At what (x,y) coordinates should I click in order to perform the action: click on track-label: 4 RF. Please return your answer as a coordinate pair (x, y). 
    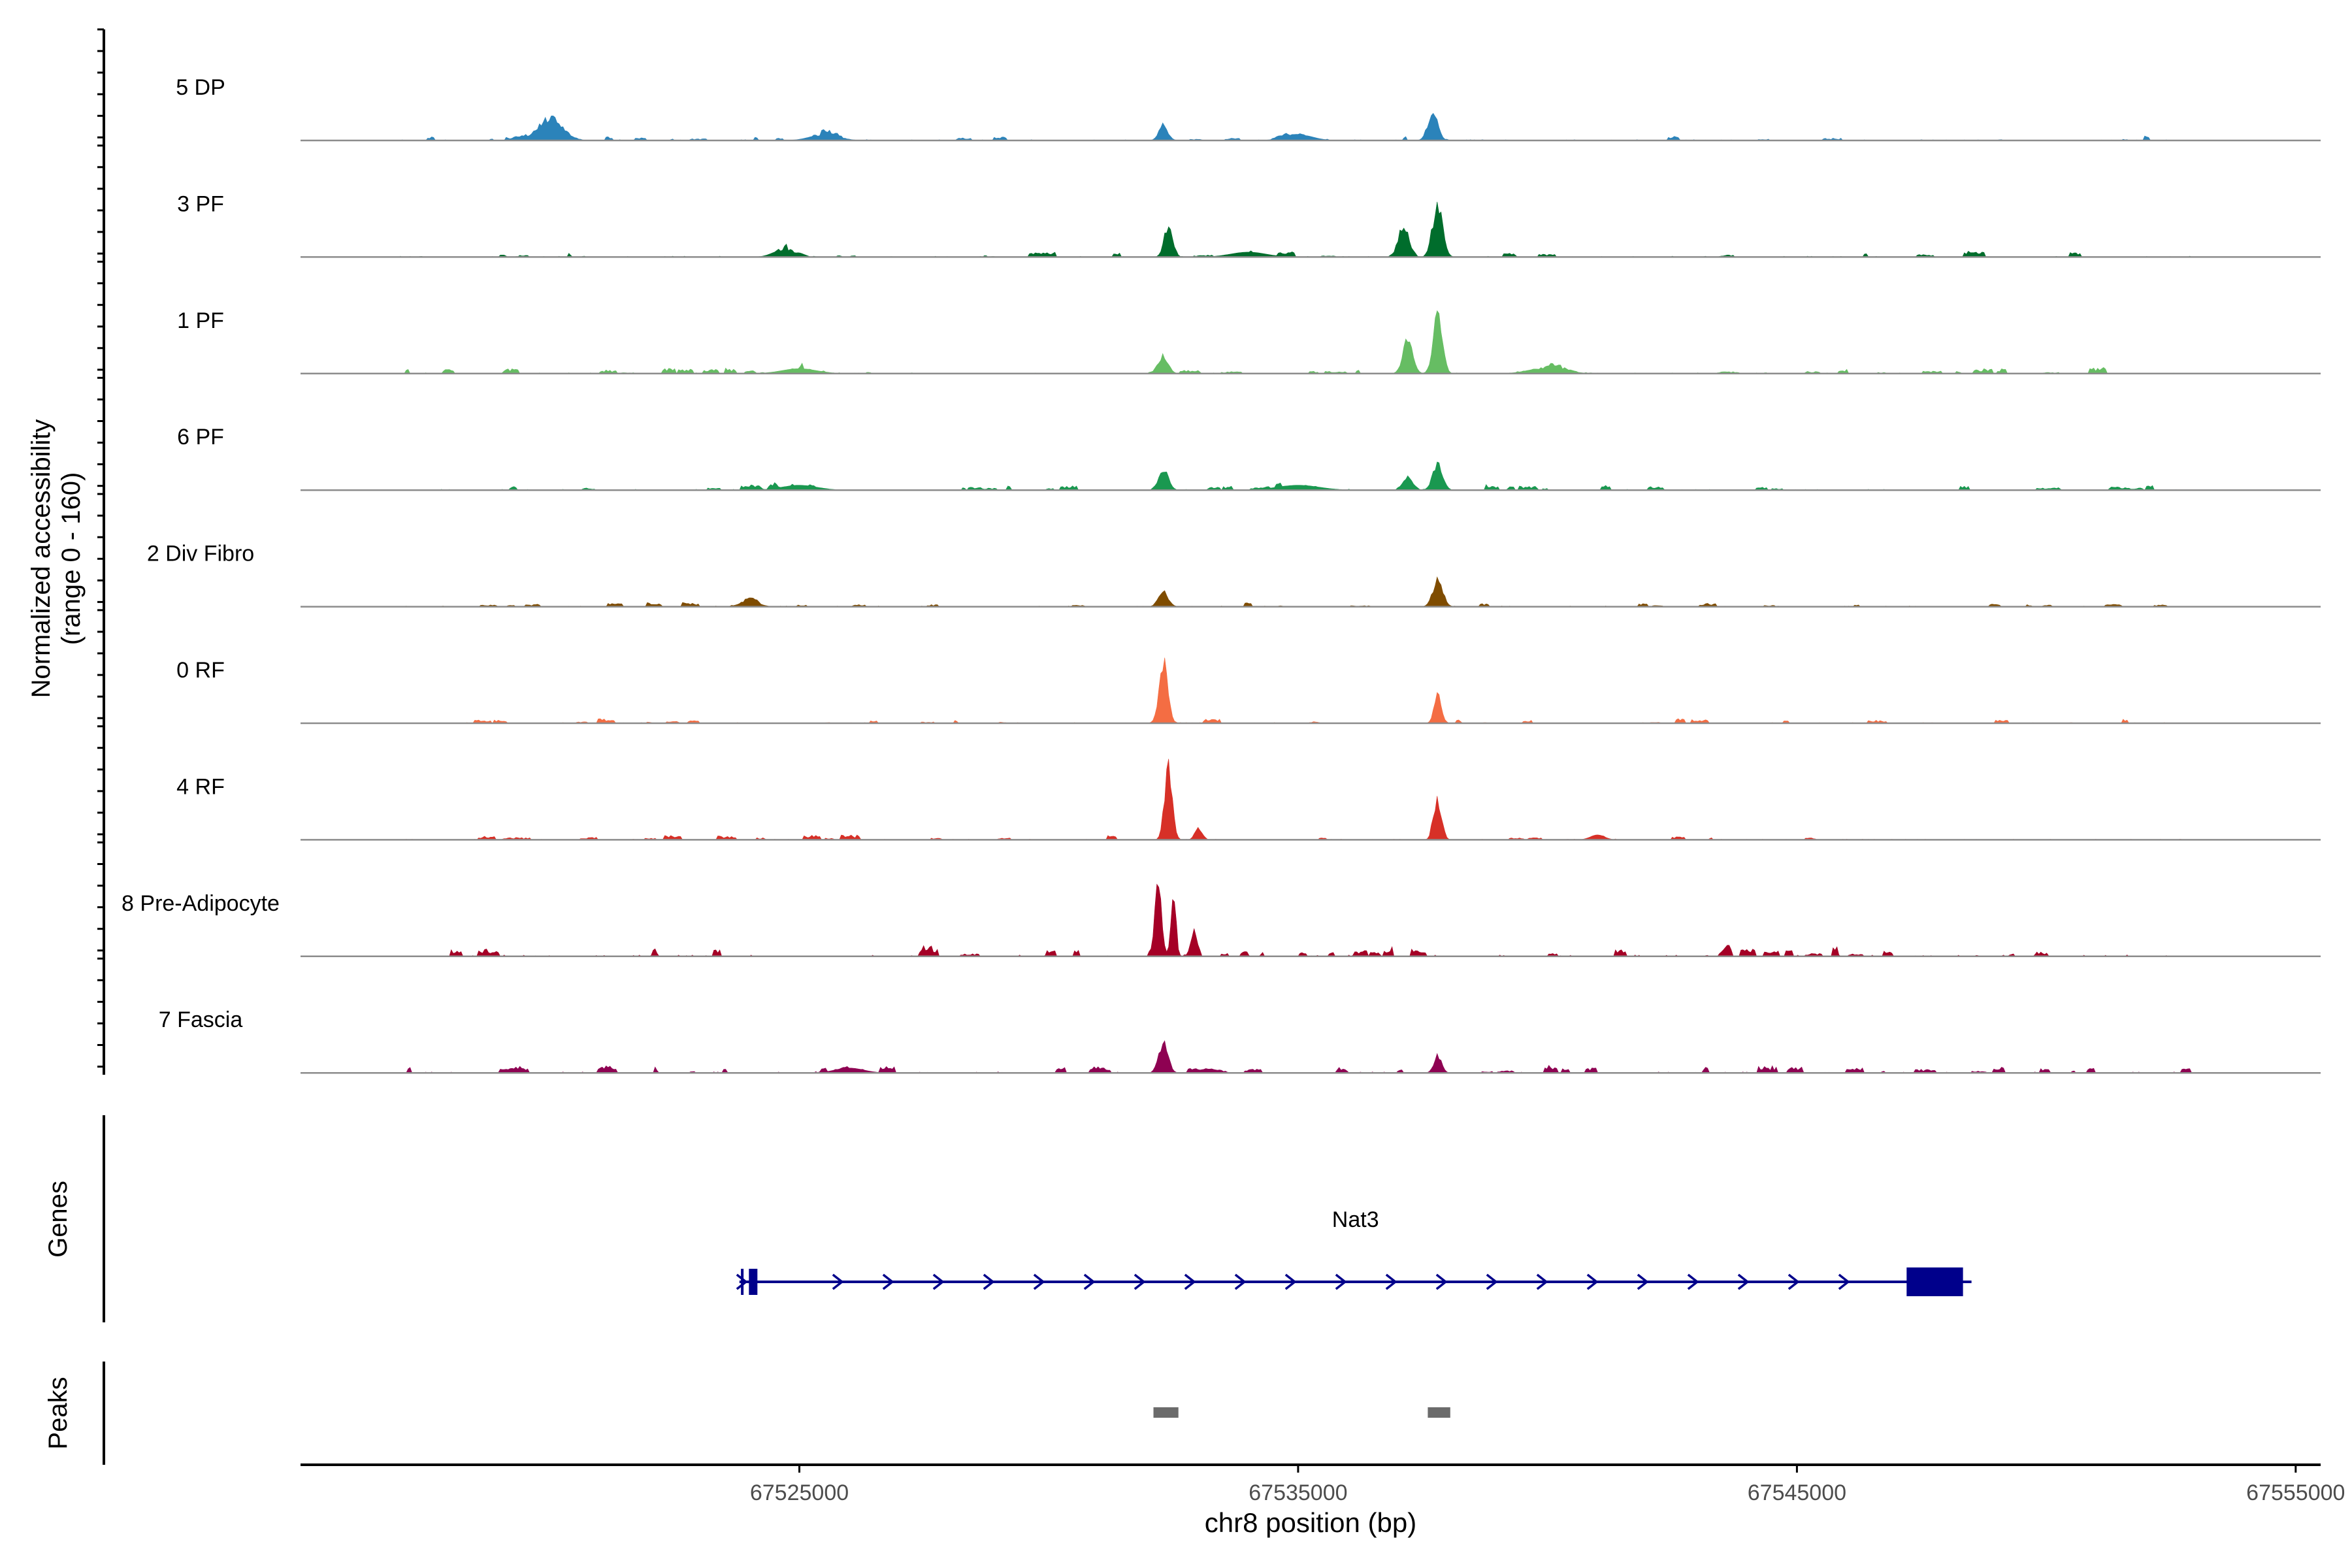
    Looking at the image, I should click on (200, 786).